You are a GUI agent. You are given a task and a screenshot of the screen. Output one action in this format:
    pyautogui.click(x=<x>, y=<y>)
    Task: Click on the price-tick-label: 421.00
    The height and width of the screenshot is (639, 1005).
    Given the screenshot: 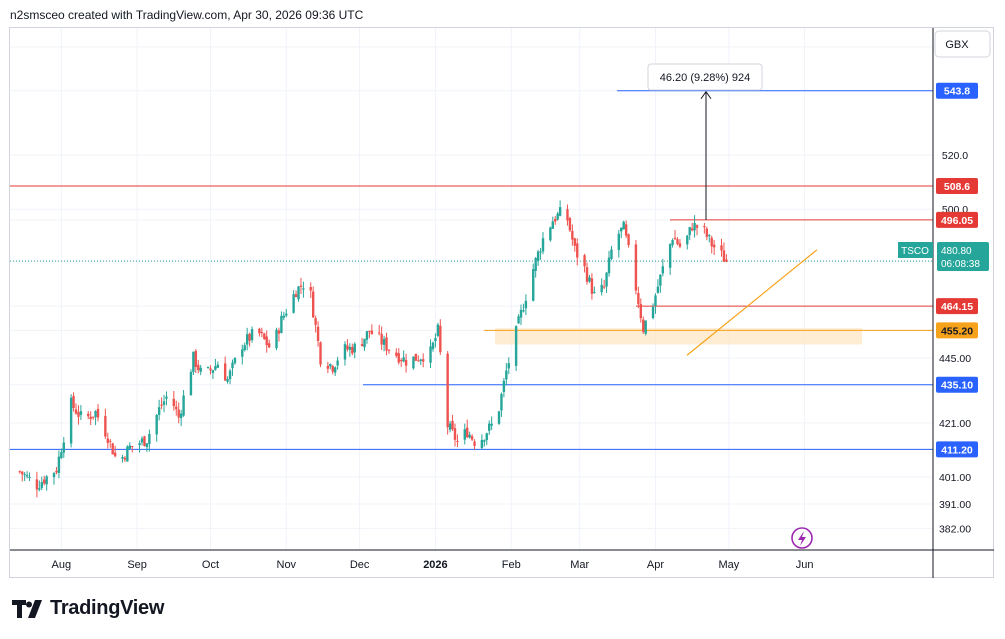 What is the action you would take?
    pyautogui.click(x=955, y=424)
    